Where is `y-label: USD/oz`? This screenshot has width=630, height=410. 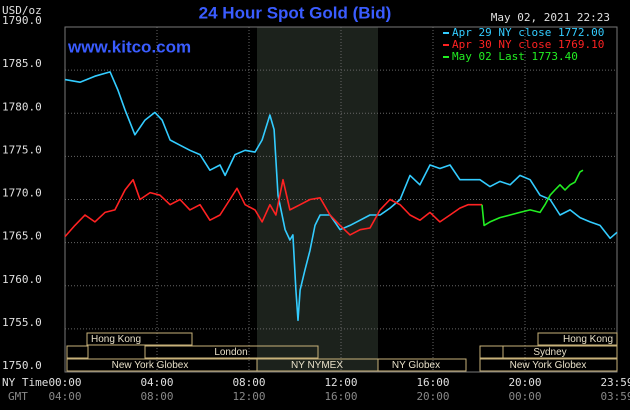 y-label: USD/oz is located at coordinates (22, 10).